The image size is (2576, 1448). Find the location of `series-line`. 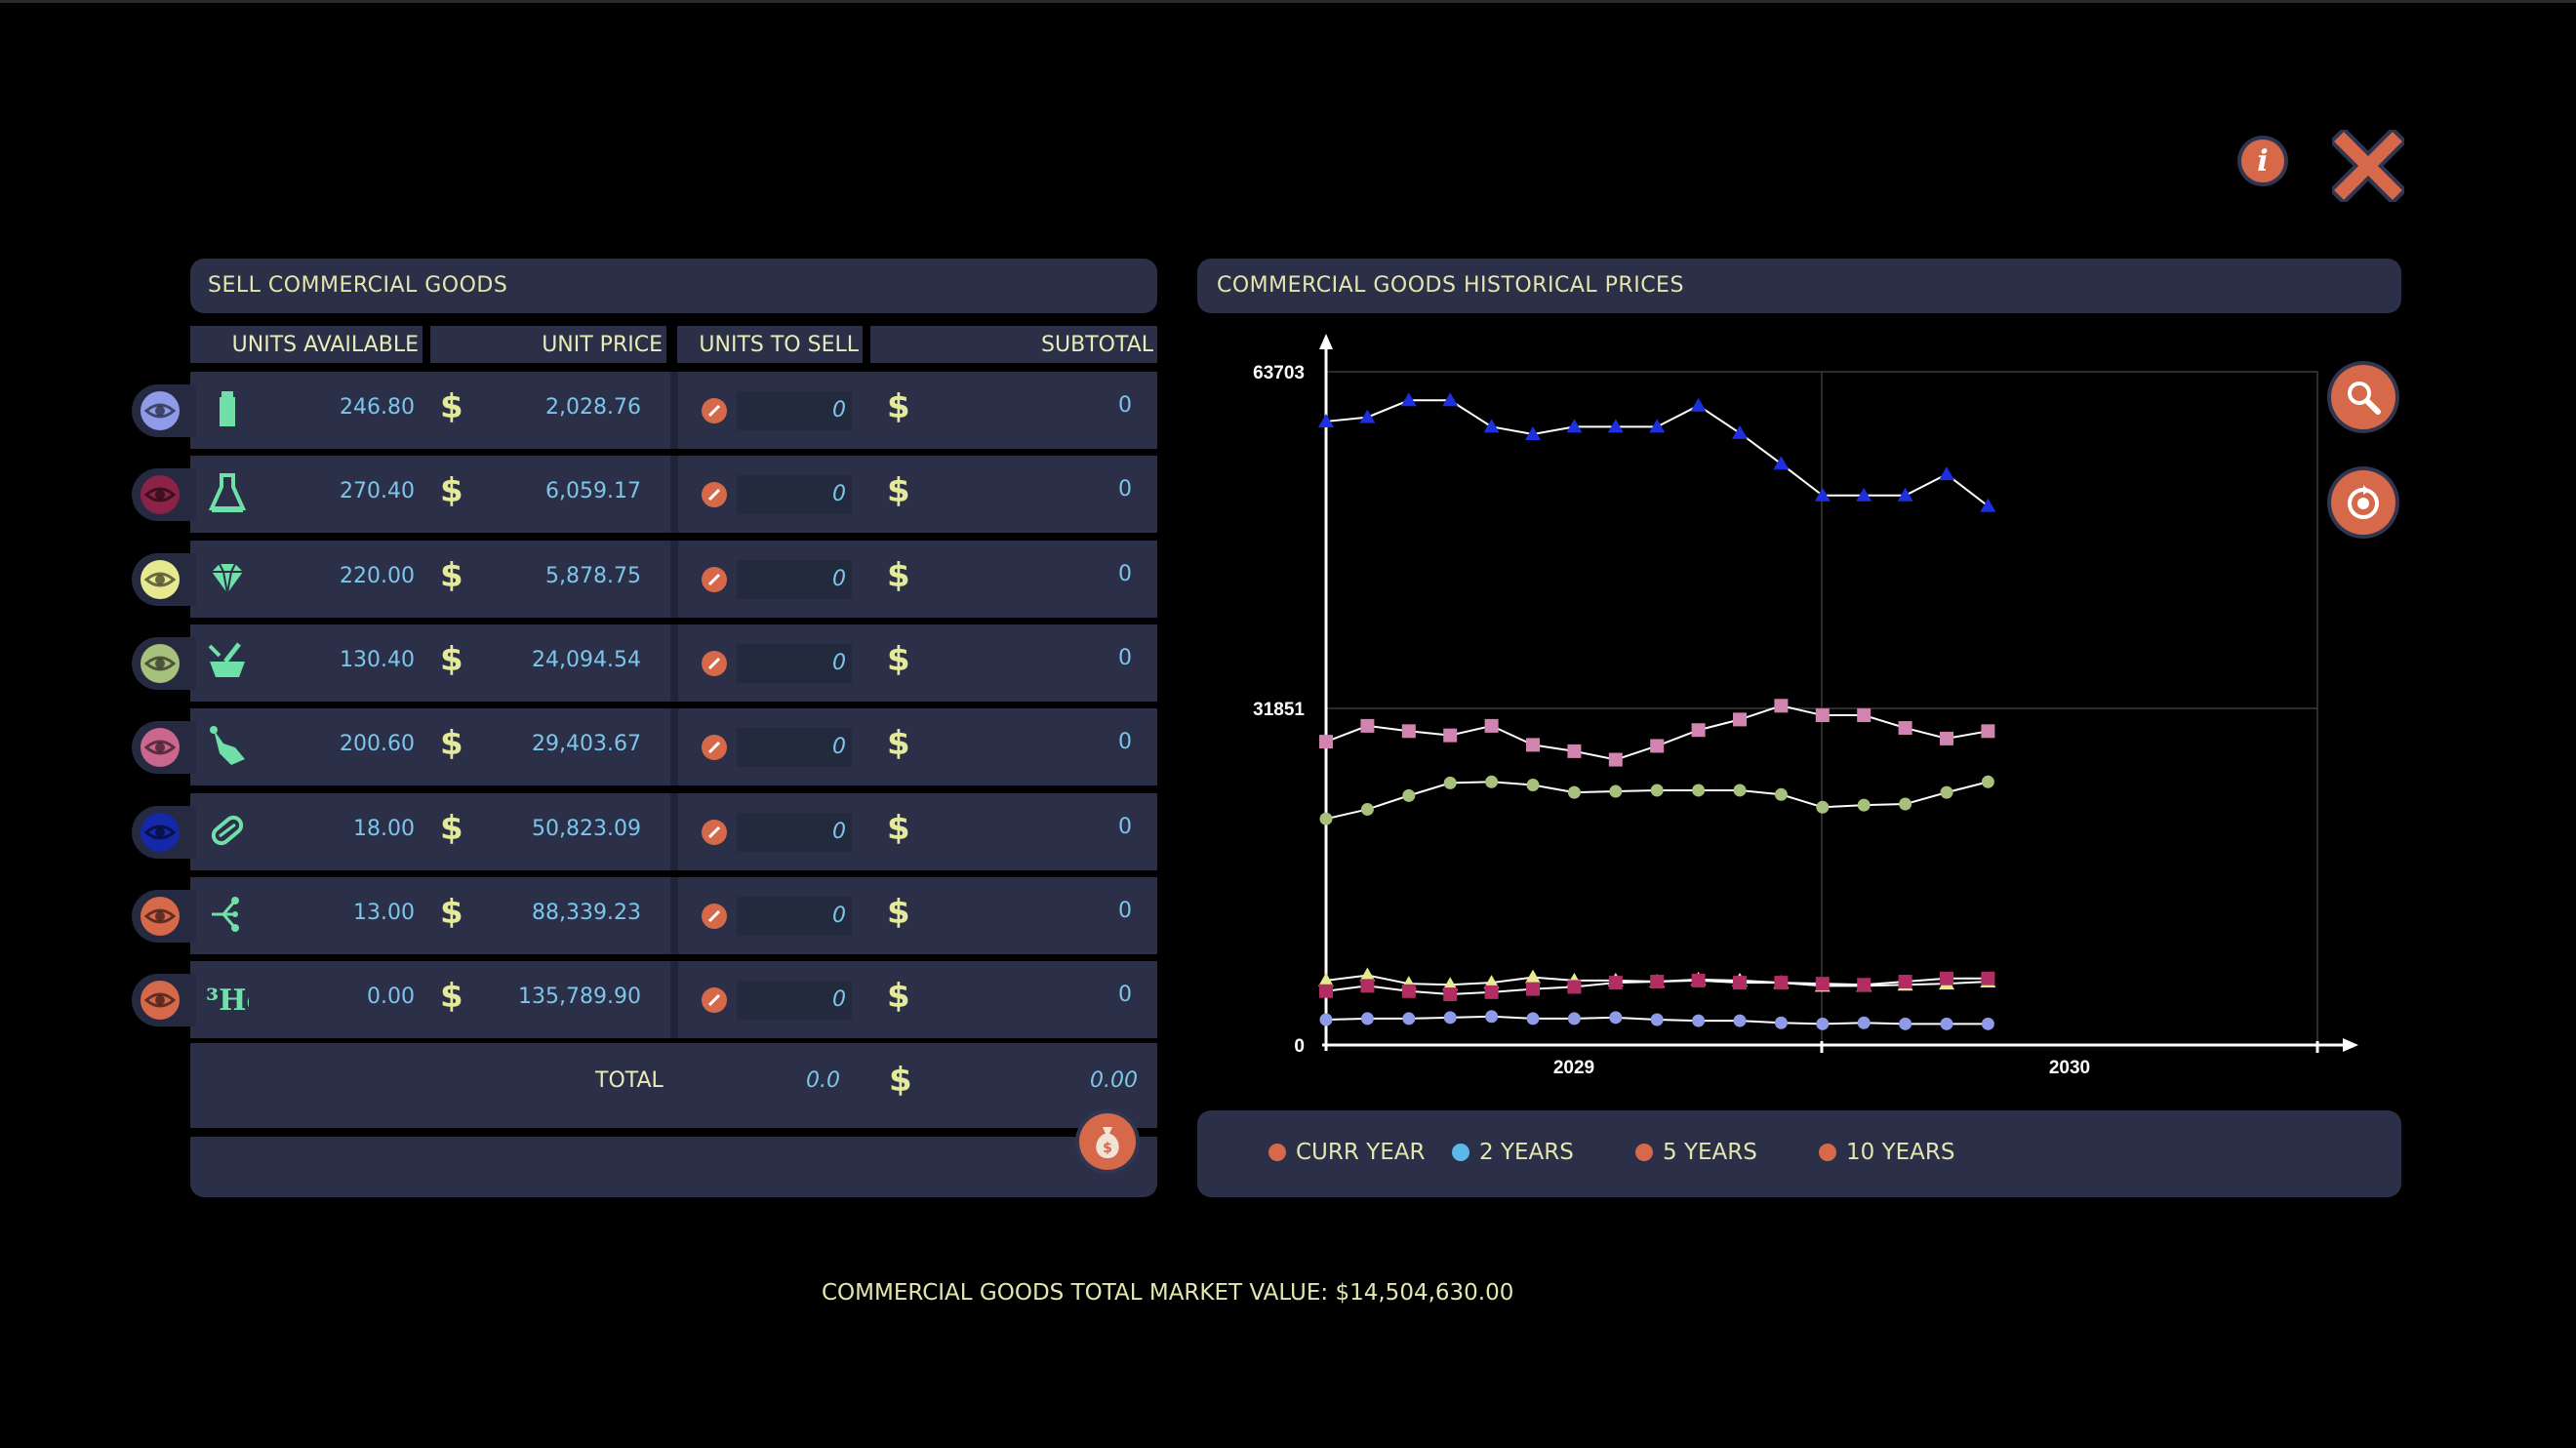

series-line is located at coordinates (1657, 453).